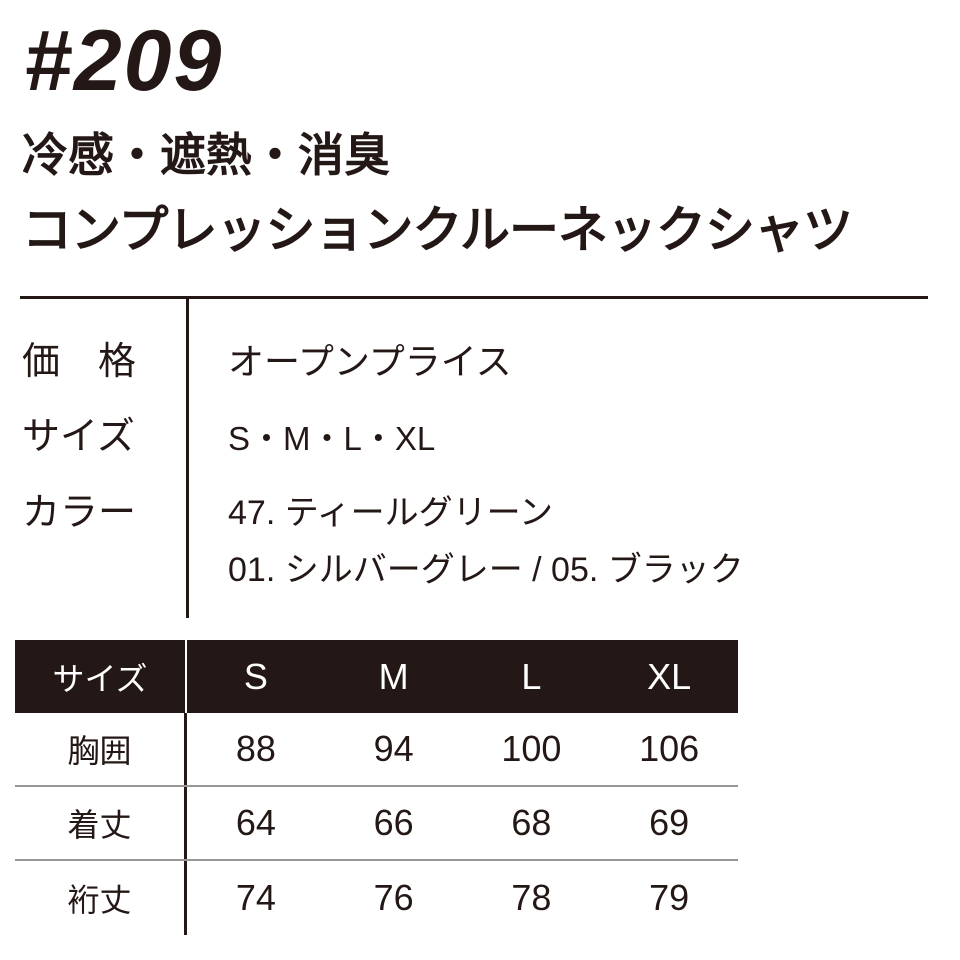 This screenshot has width=960, height=960. I want to click on header-cell: サイズ, so click(101, 676).